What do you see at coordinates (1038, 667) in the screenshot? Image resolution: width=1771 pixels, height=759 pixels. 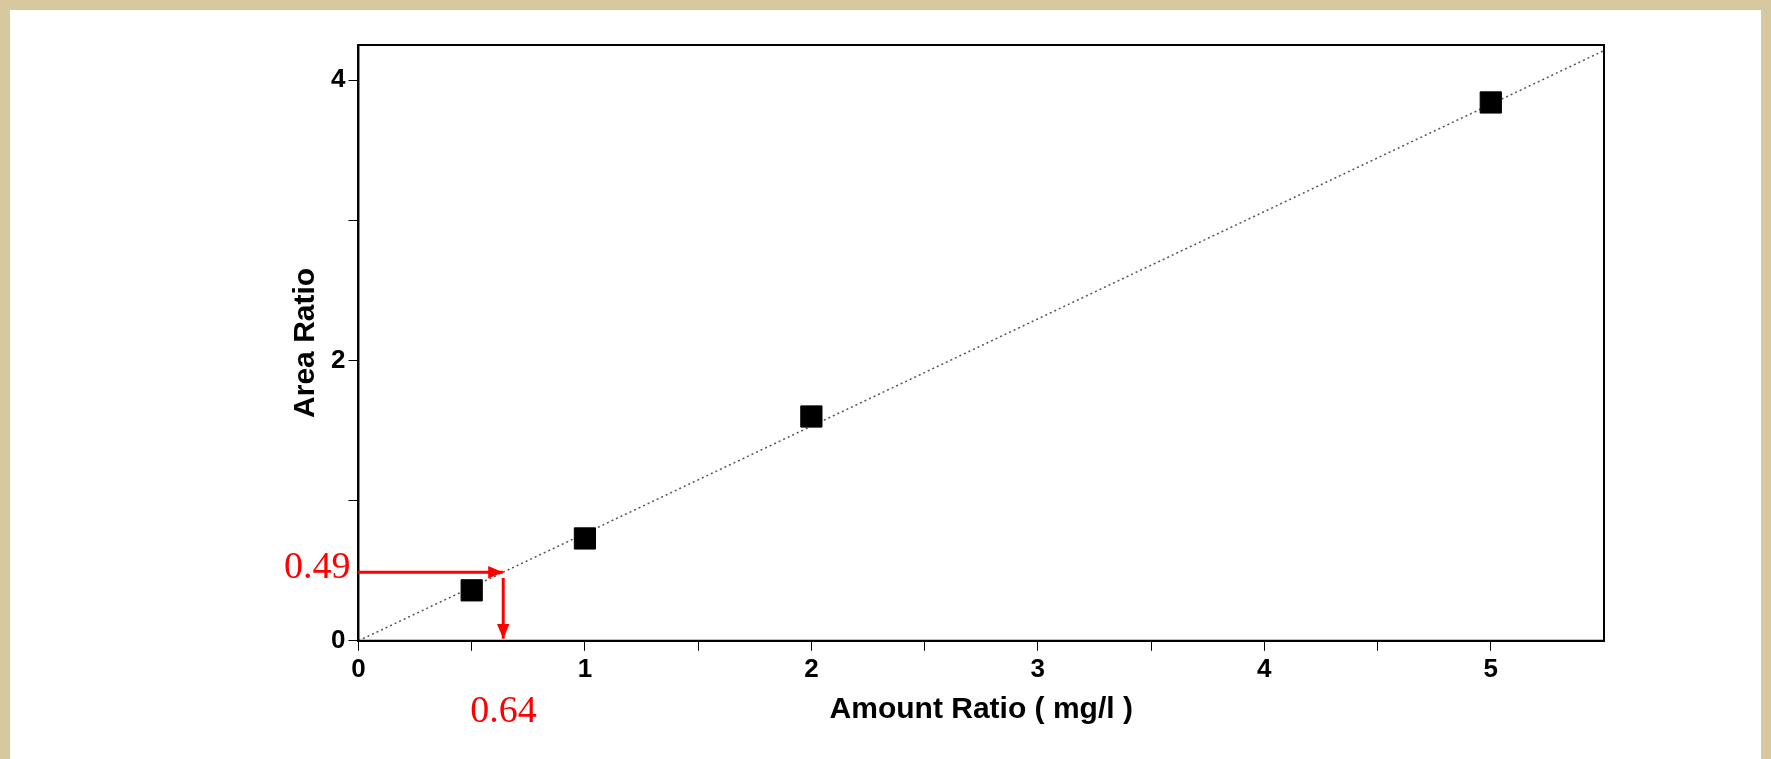 I see `x-tick-label: 3` at bounding box center [1038, 667].